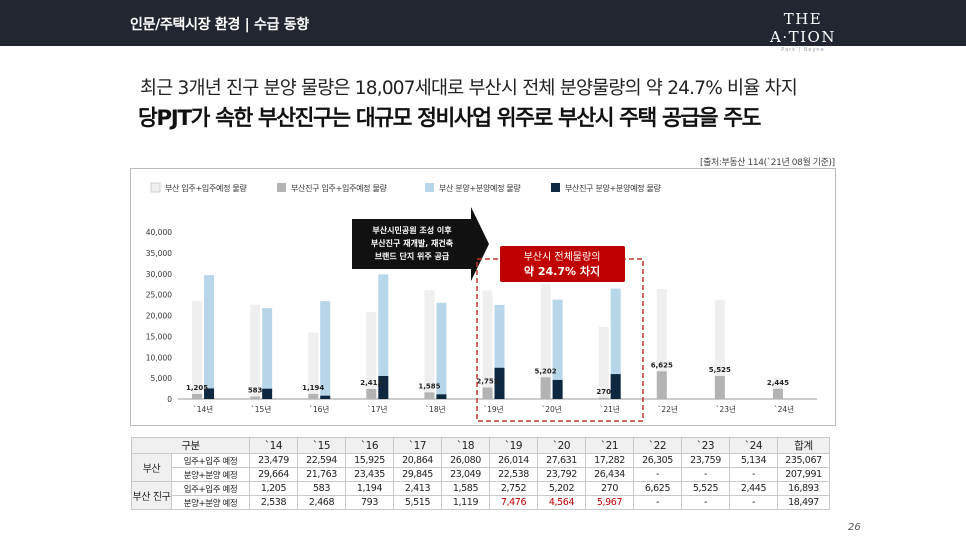 This screenshot has width=966, height=543. Describe the element at coordinates (668, 409) in the screenshot. I see `x-tick-label: `22년` at that location.